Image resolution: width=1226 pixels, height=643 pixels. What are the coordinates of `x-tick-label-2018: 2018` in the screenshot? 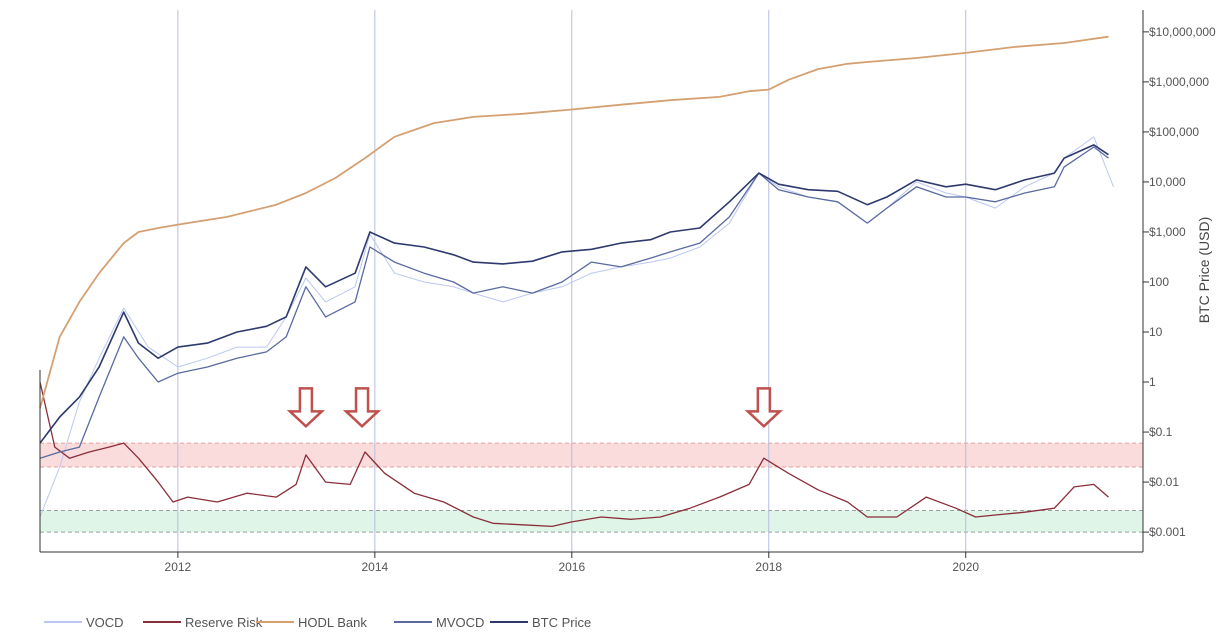 It's located at (768, 567).